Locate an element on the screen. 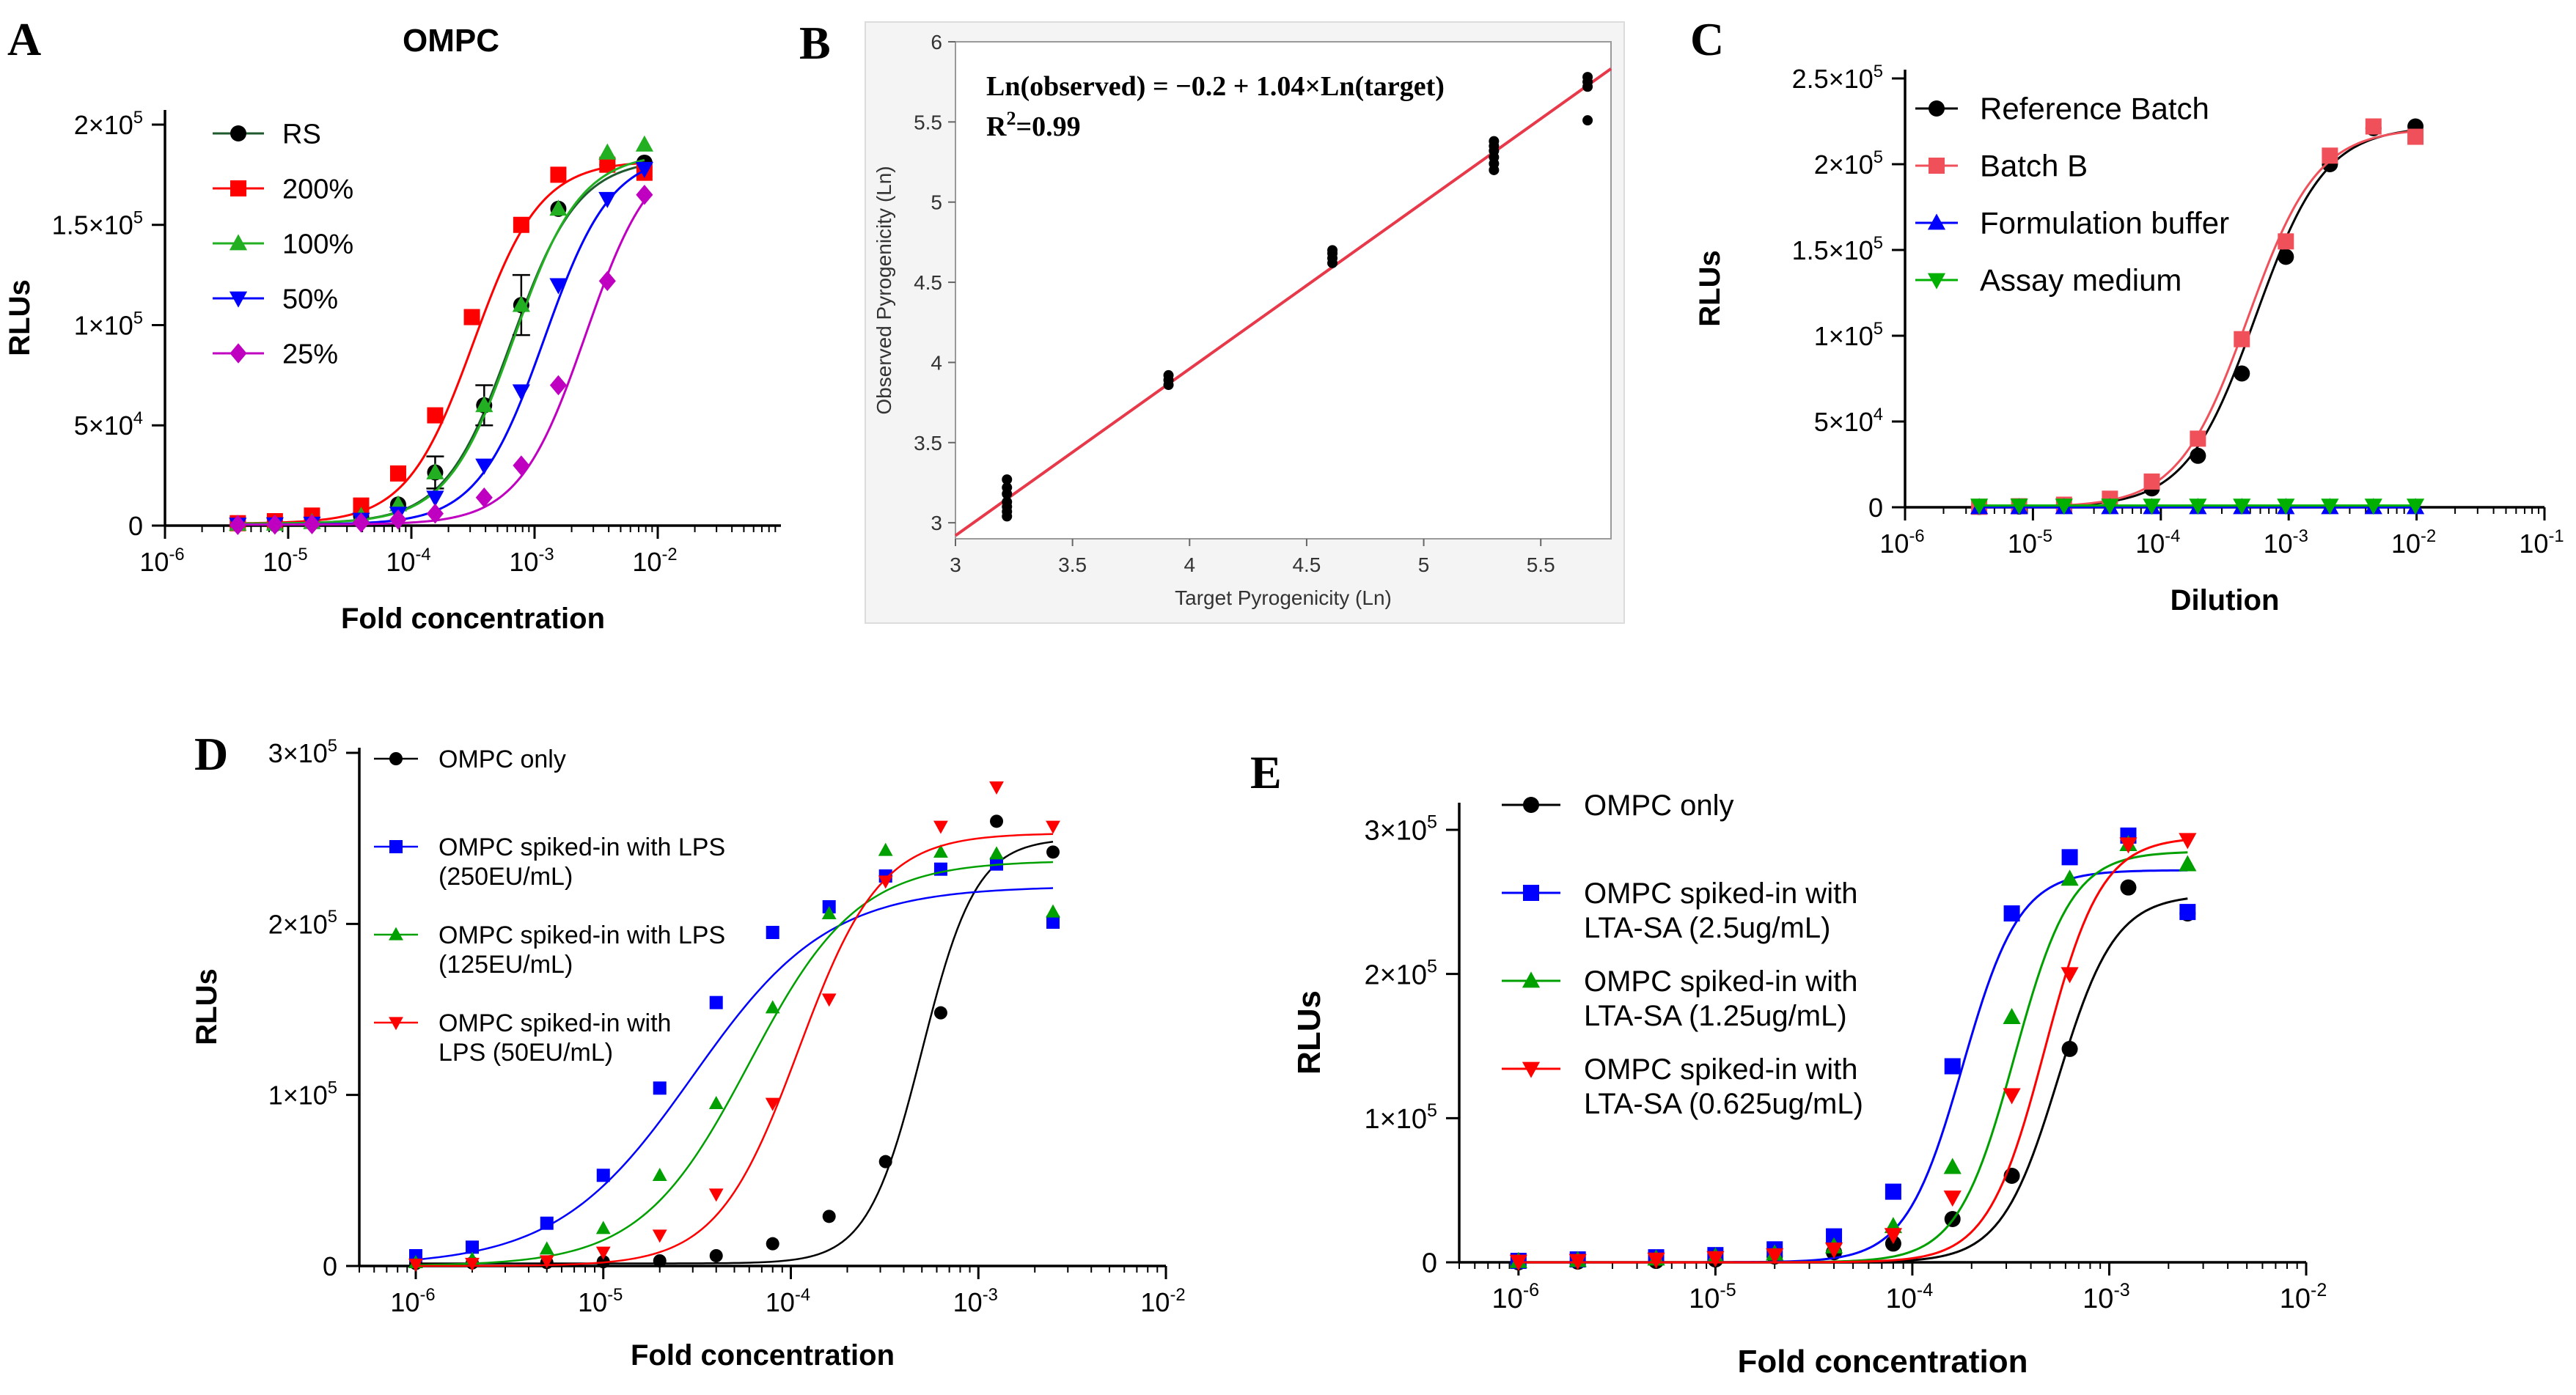 The image size is (2576, 1395). x-tick-label: 5 is located at coordinates (1424, 564).